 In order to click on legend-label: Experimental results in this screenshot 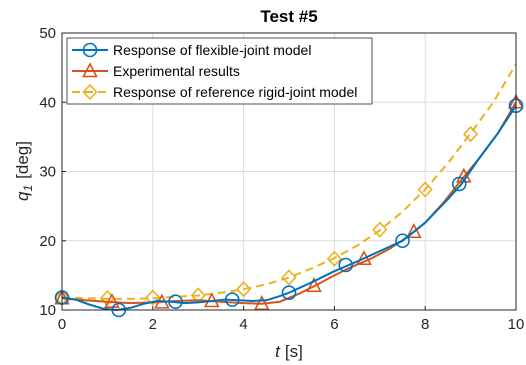, I will do `click(176, 71)`.